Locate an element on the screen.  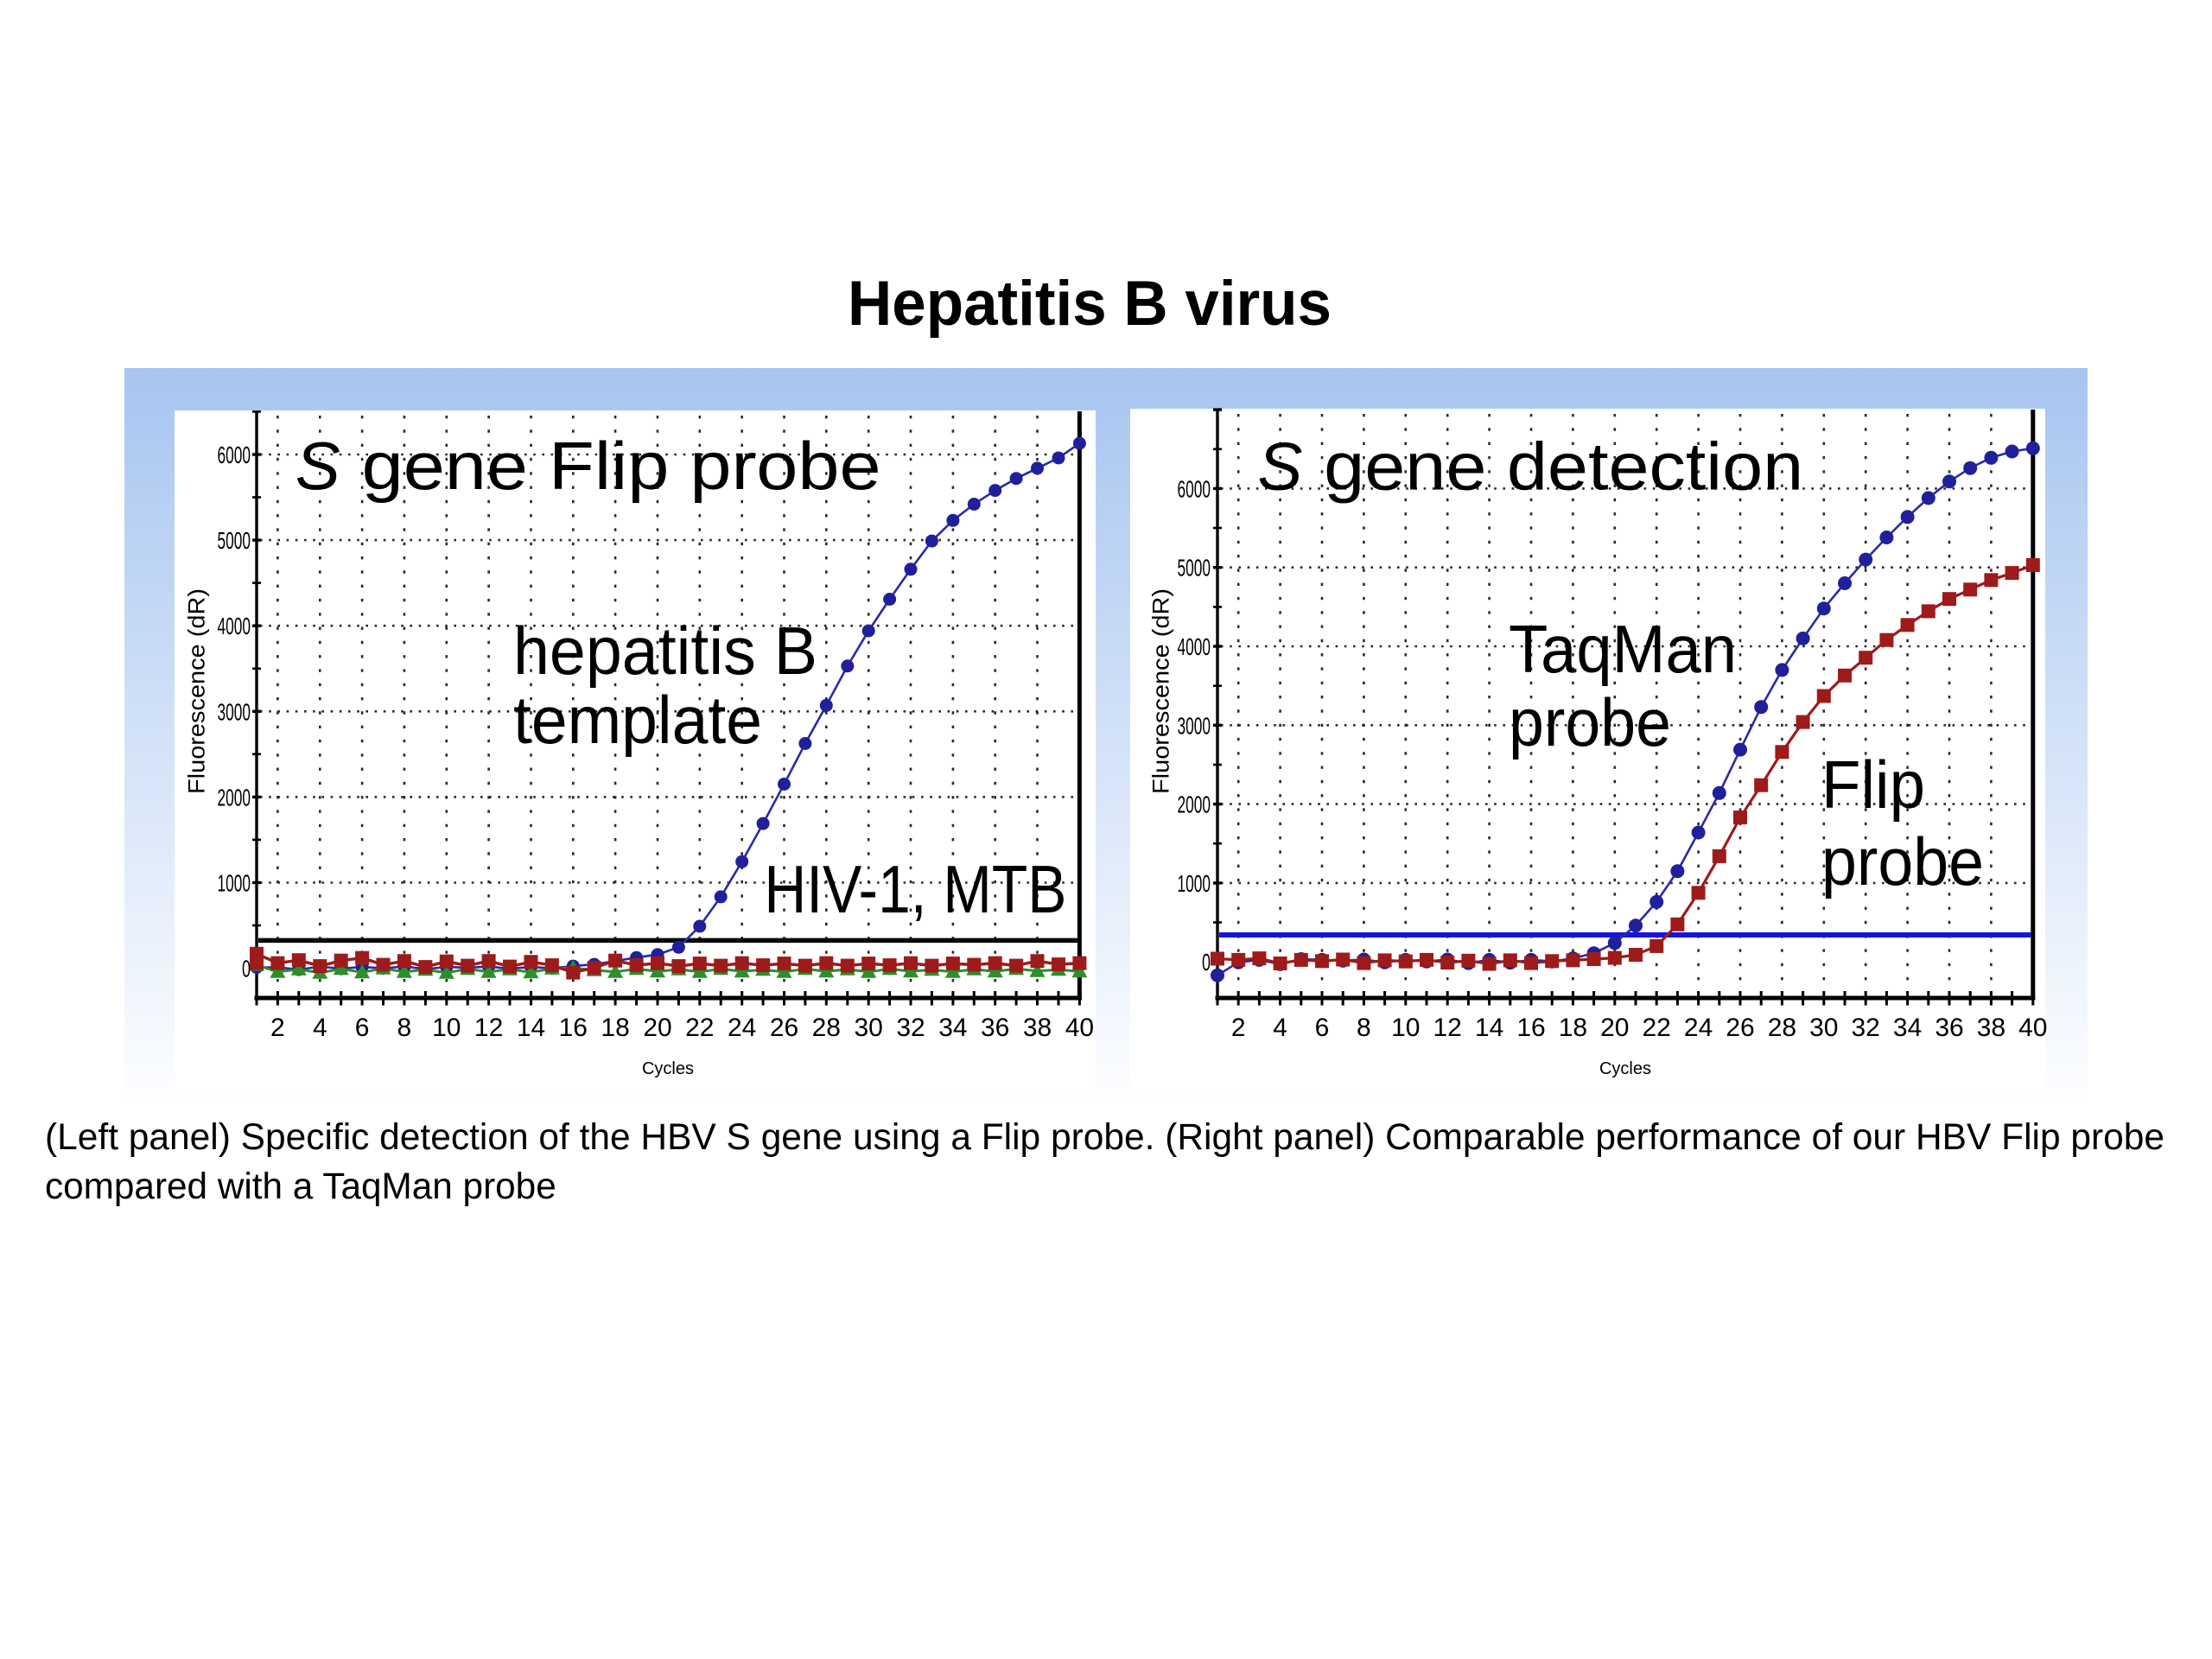
svg-text: hepatitis B is located at coordinates (665, 651).